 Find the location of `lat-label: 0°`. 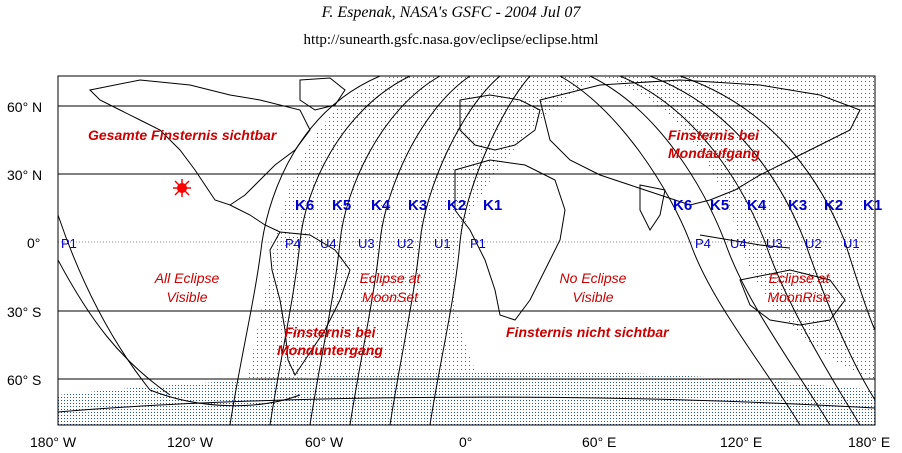

lat-label: 0° is located at coordinates (33, 243).